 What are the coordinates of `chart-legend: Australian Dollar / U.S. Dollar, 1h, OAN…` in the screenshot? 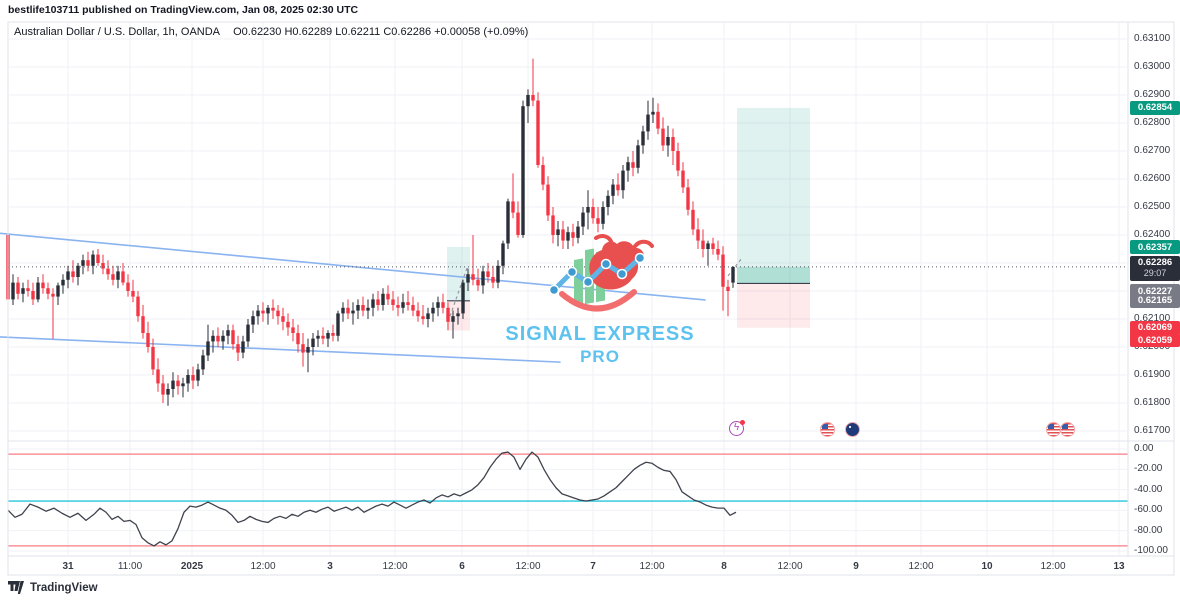 It's located at (271, 32).